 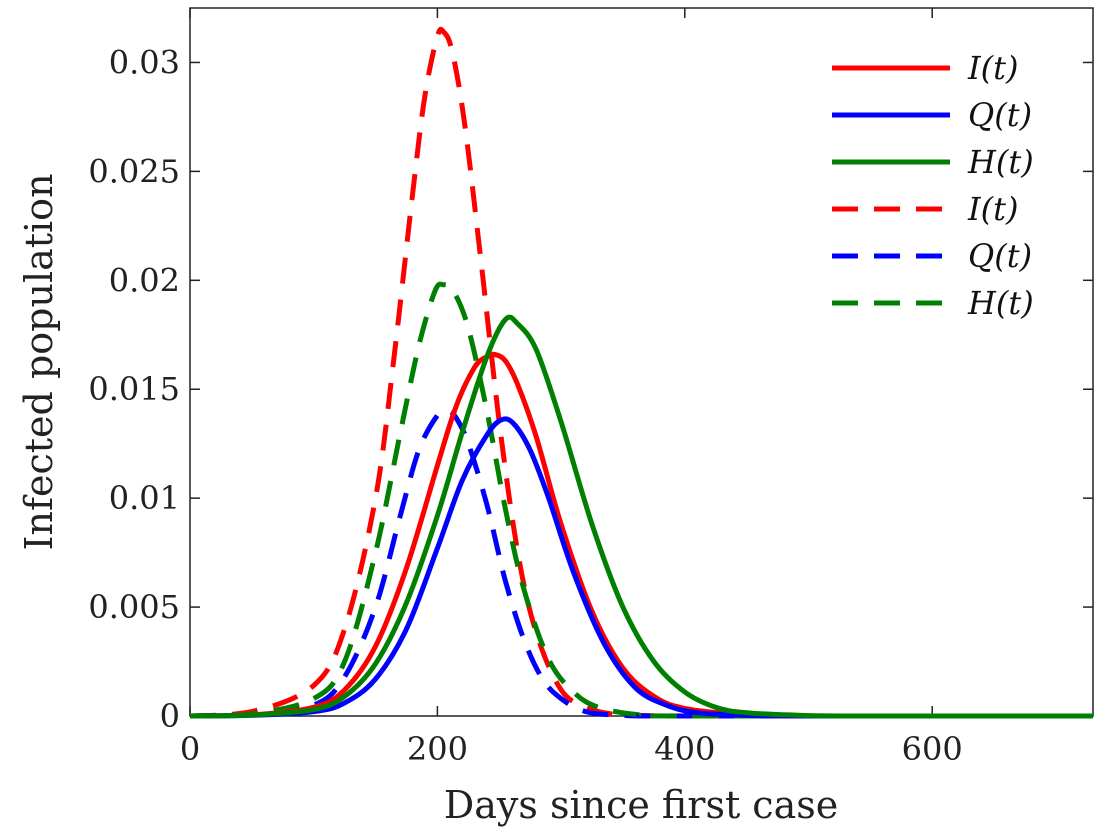 I want to click on x-tick-label: 200, so click(x=437, y=749).